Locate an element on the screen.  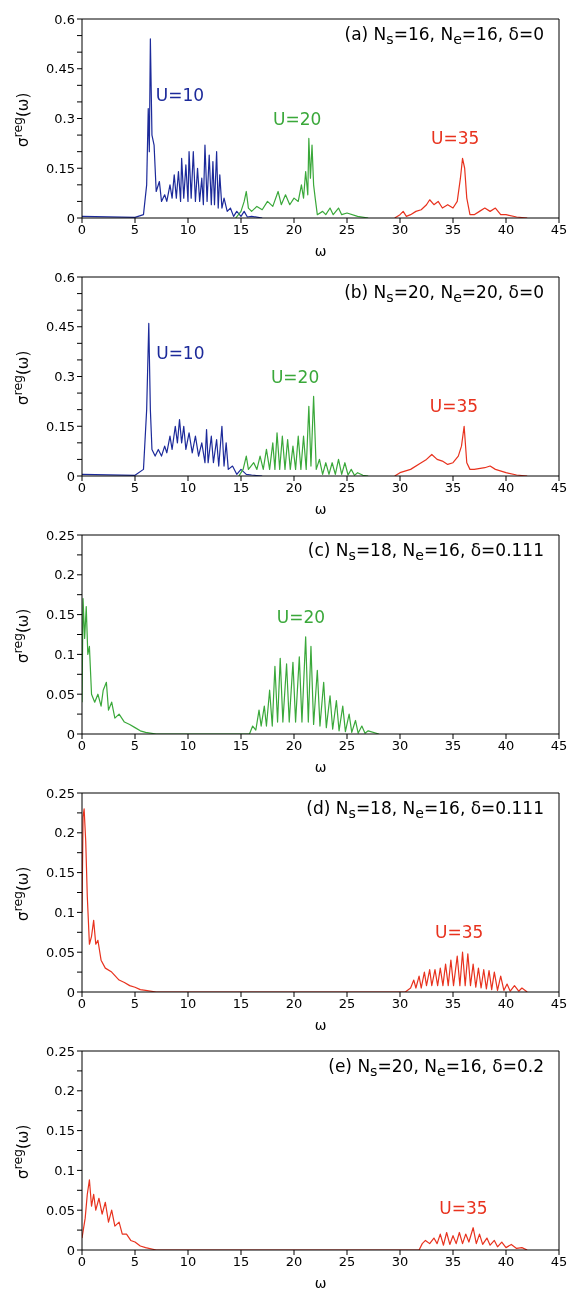
chart-title: (e) N$_{s}$=20, N$_{e}$=16, δ=0.2 is located at coordinates (436, 1068).